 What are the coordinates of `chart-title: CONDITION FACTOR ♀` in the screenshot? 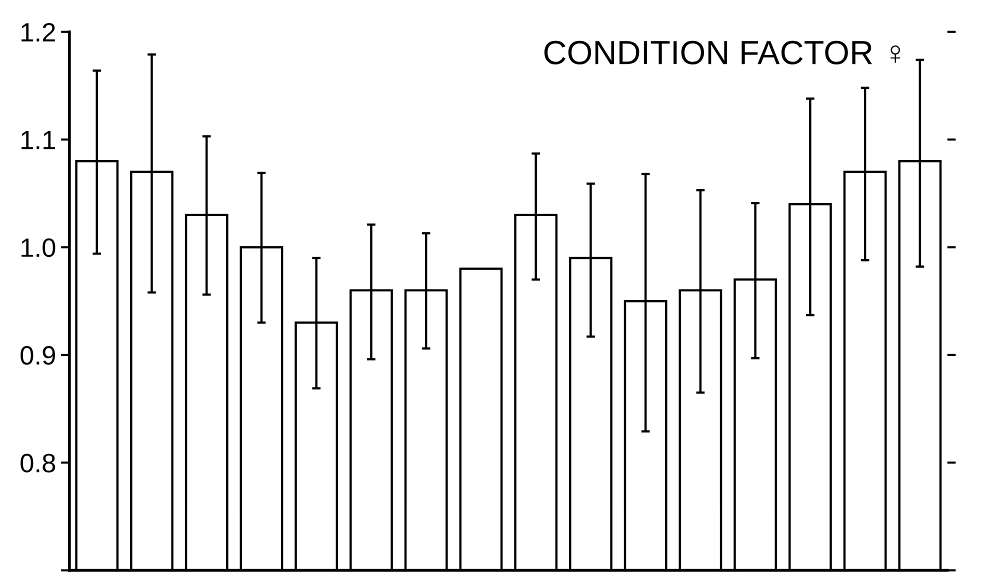 It's located at (722, 52).